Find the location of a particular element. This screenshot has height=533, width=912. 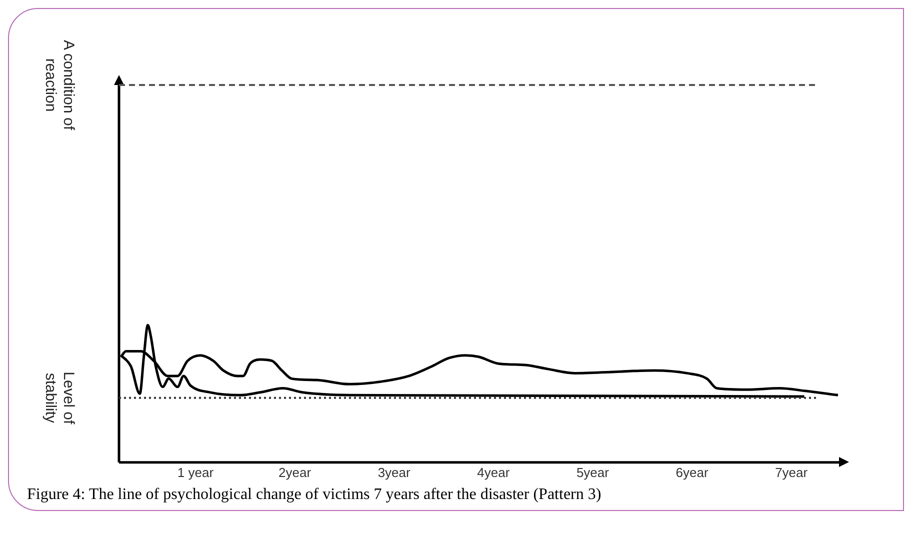

x-tick-label: 5year is located at coordinates (593, 472).